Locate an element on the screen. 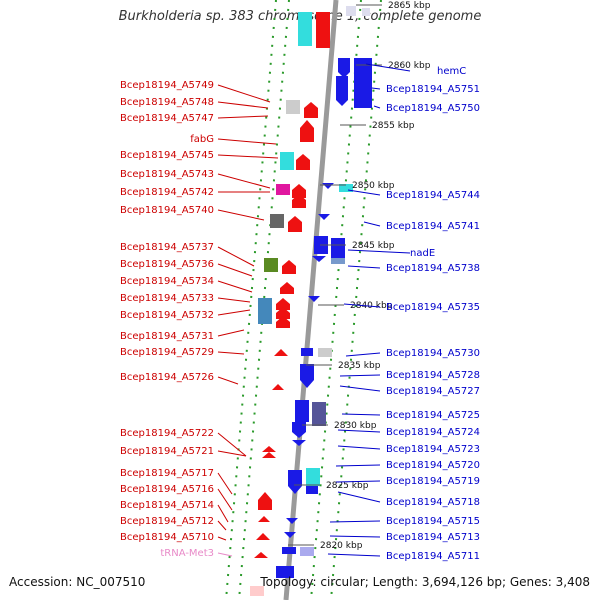 The height and width of the screenshot is (600, 600). gene-label: Bcep18194_A5748 is located at coordinates (167, 102).